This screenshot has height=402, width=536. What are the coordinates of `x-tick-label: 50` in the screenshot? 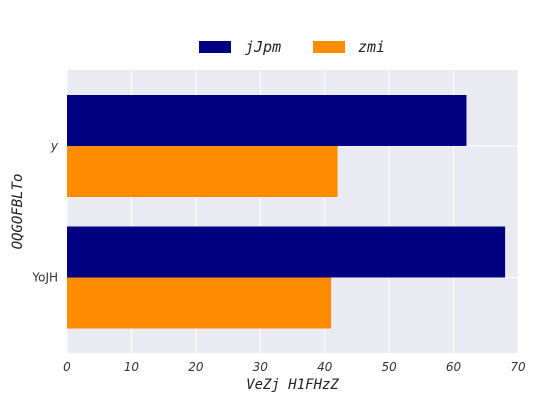 It's located at (390, 367).